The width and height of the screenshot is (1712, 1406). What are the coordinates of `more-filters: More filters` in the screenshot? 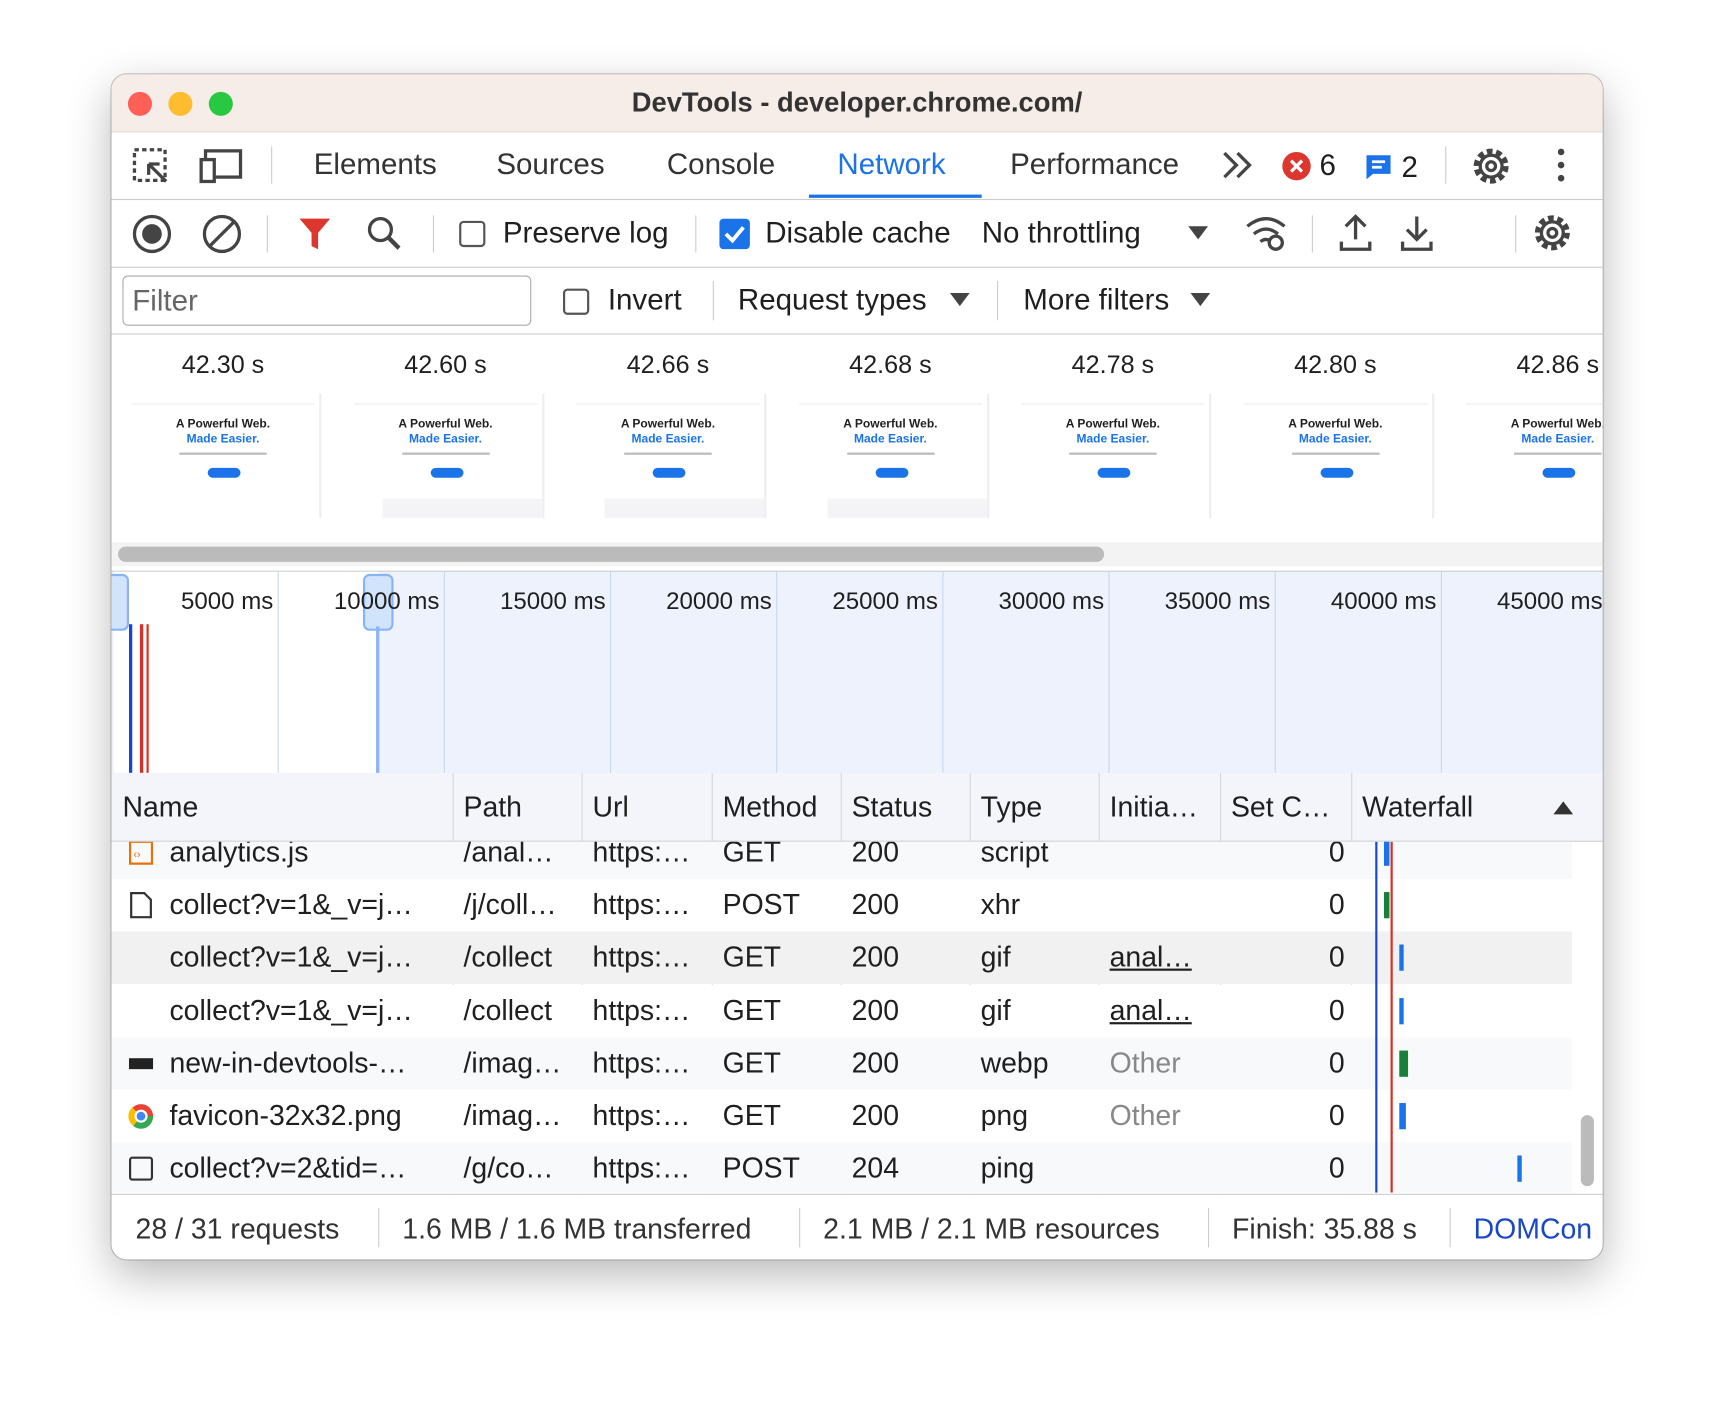 It's located at (1096, 299).